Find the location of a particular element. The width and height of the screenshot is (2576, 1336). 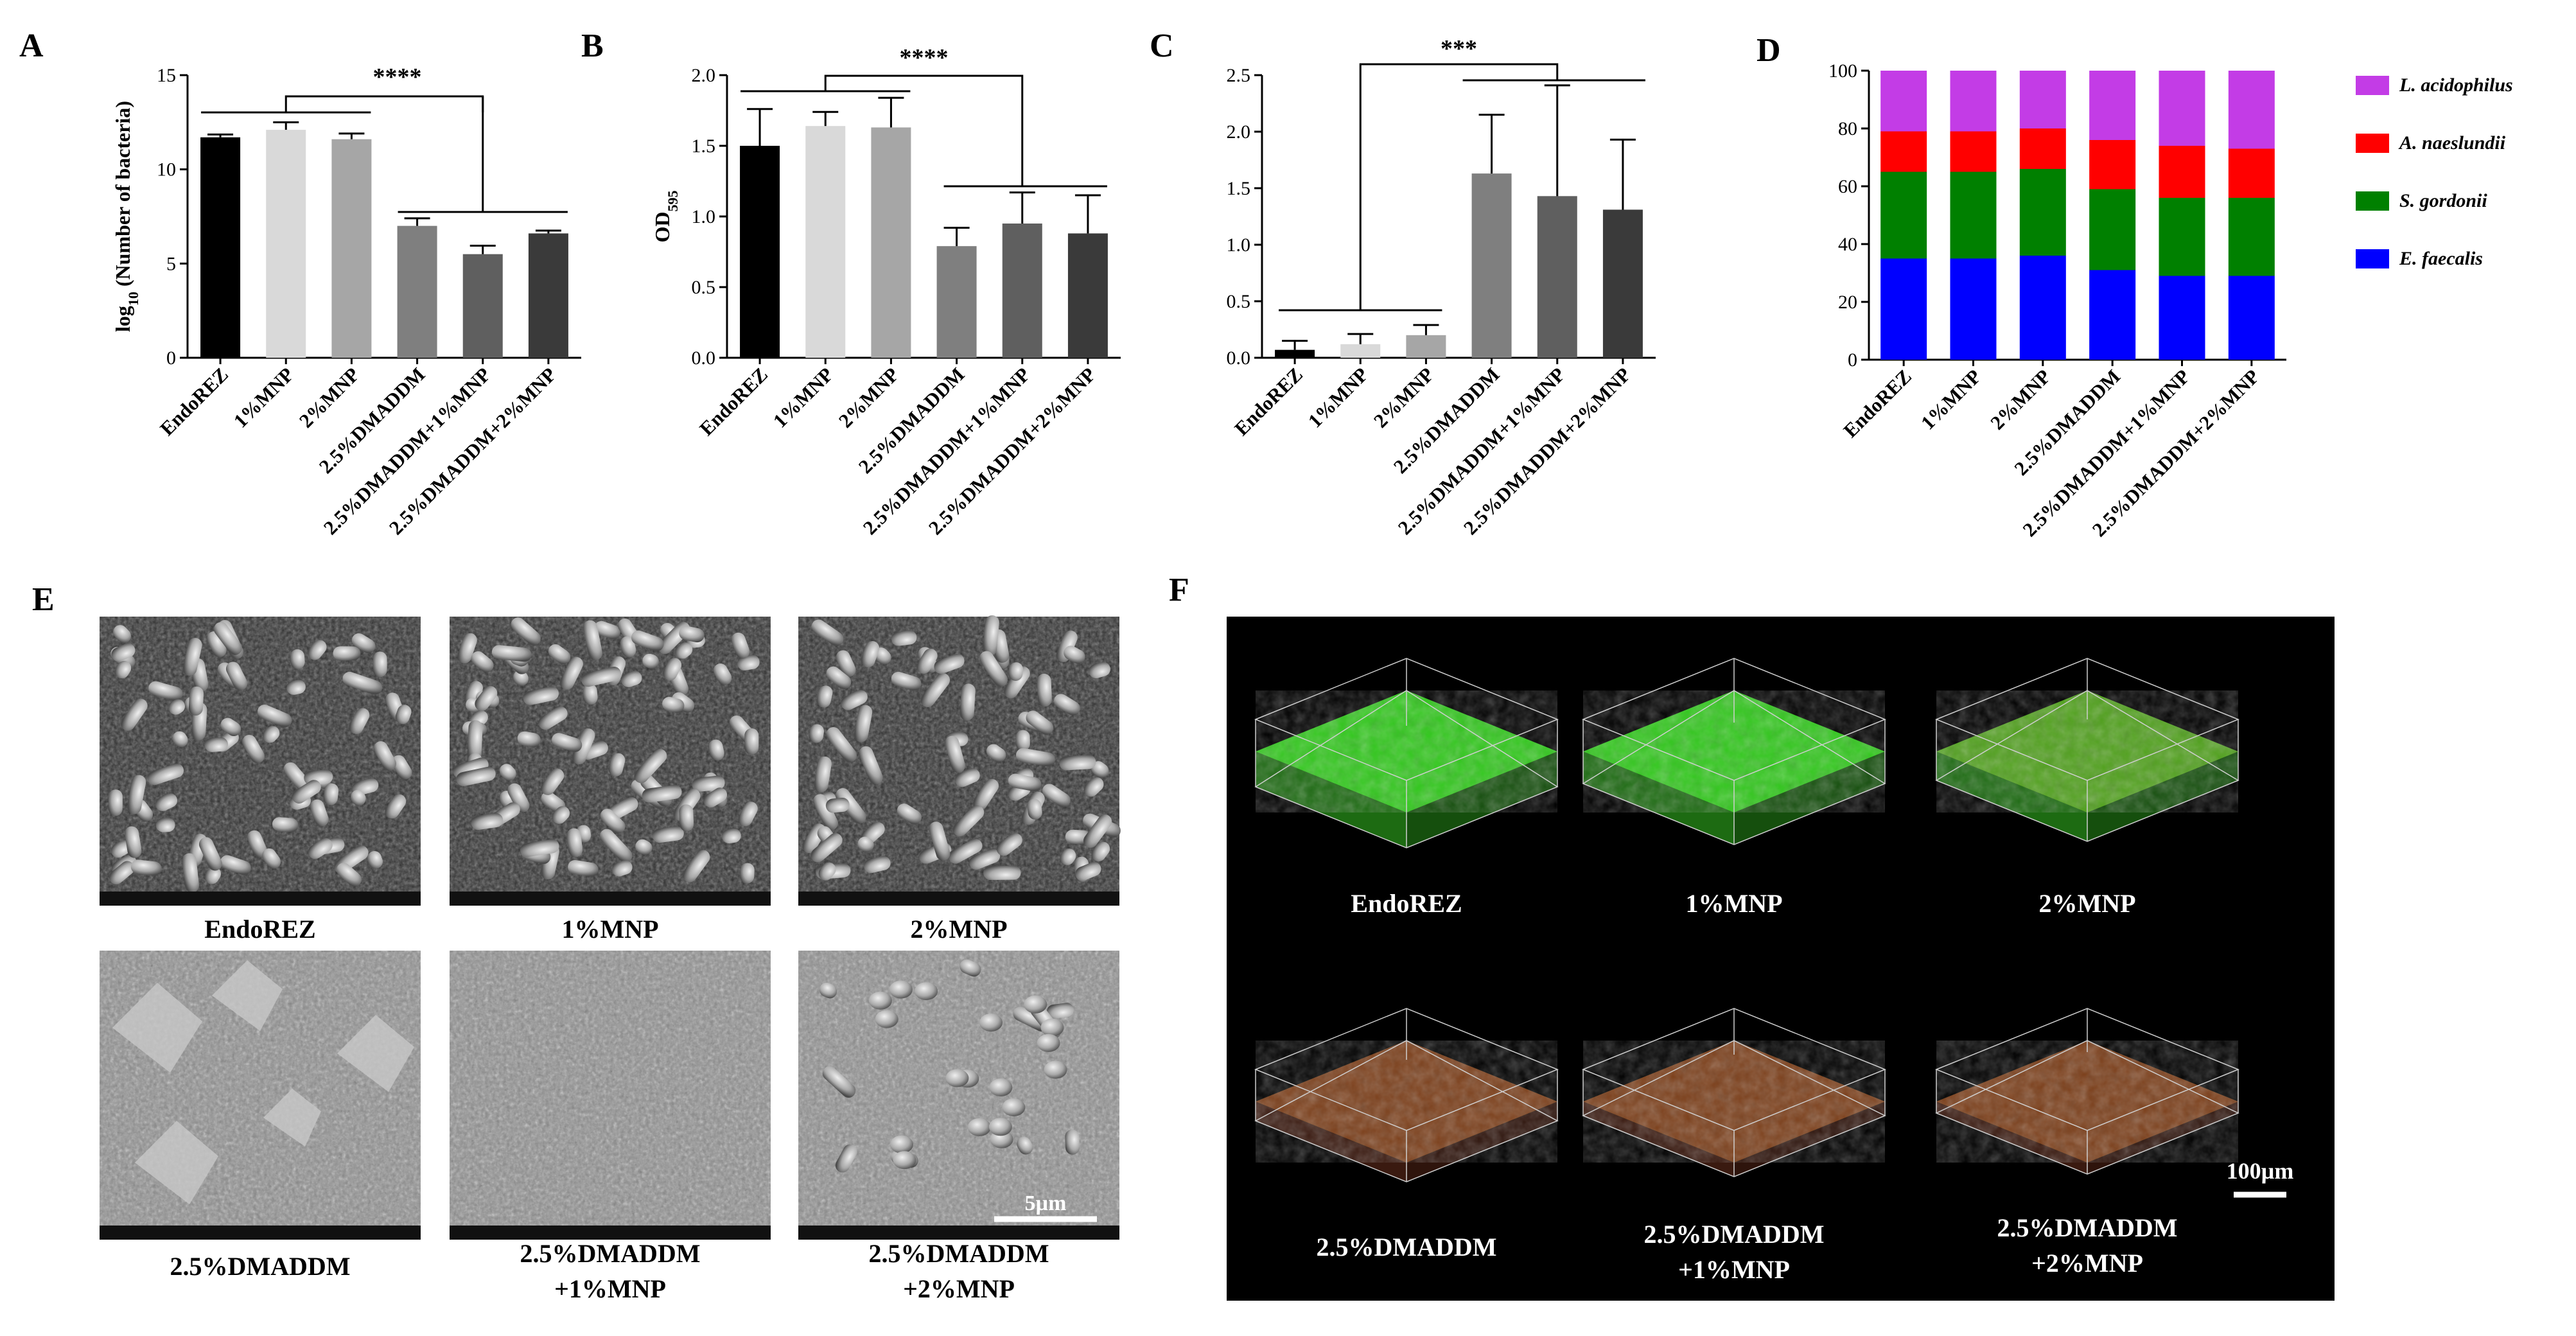

sem-scale-label: 5µm is located at coordinates (1046, 1203).